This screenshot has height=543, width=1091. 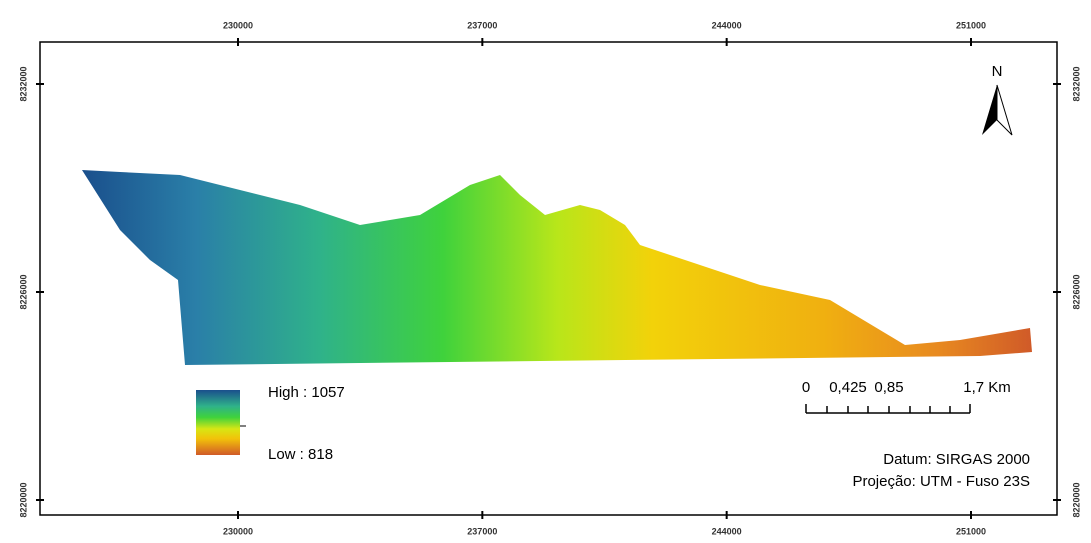 What do you see at coordinates (888, 387) in the screenshot?
I see `scale-label: 0,85` at bounding box center [888, 387].